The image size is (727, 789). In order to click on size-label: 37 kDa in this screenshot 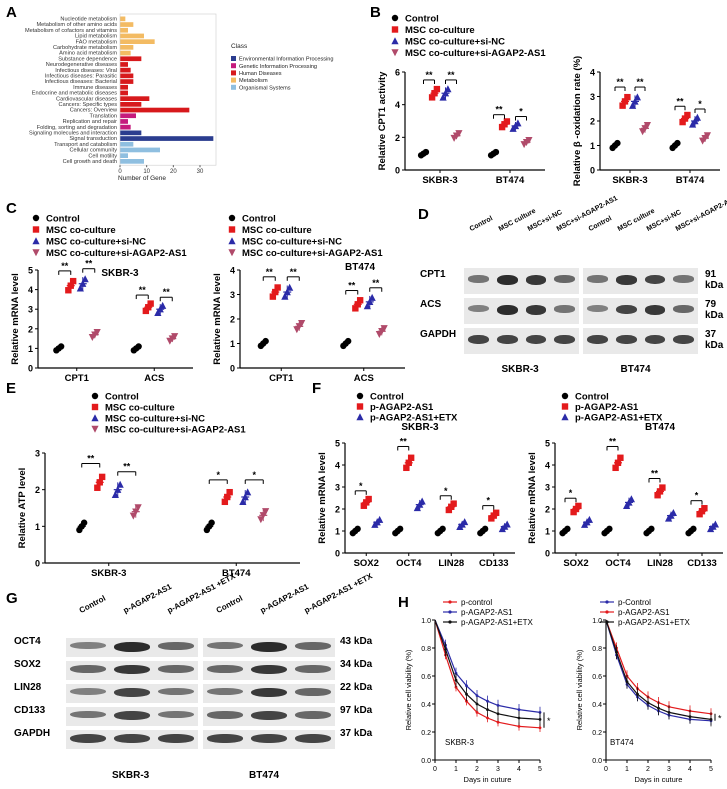, I will do `click(356, 733)`.